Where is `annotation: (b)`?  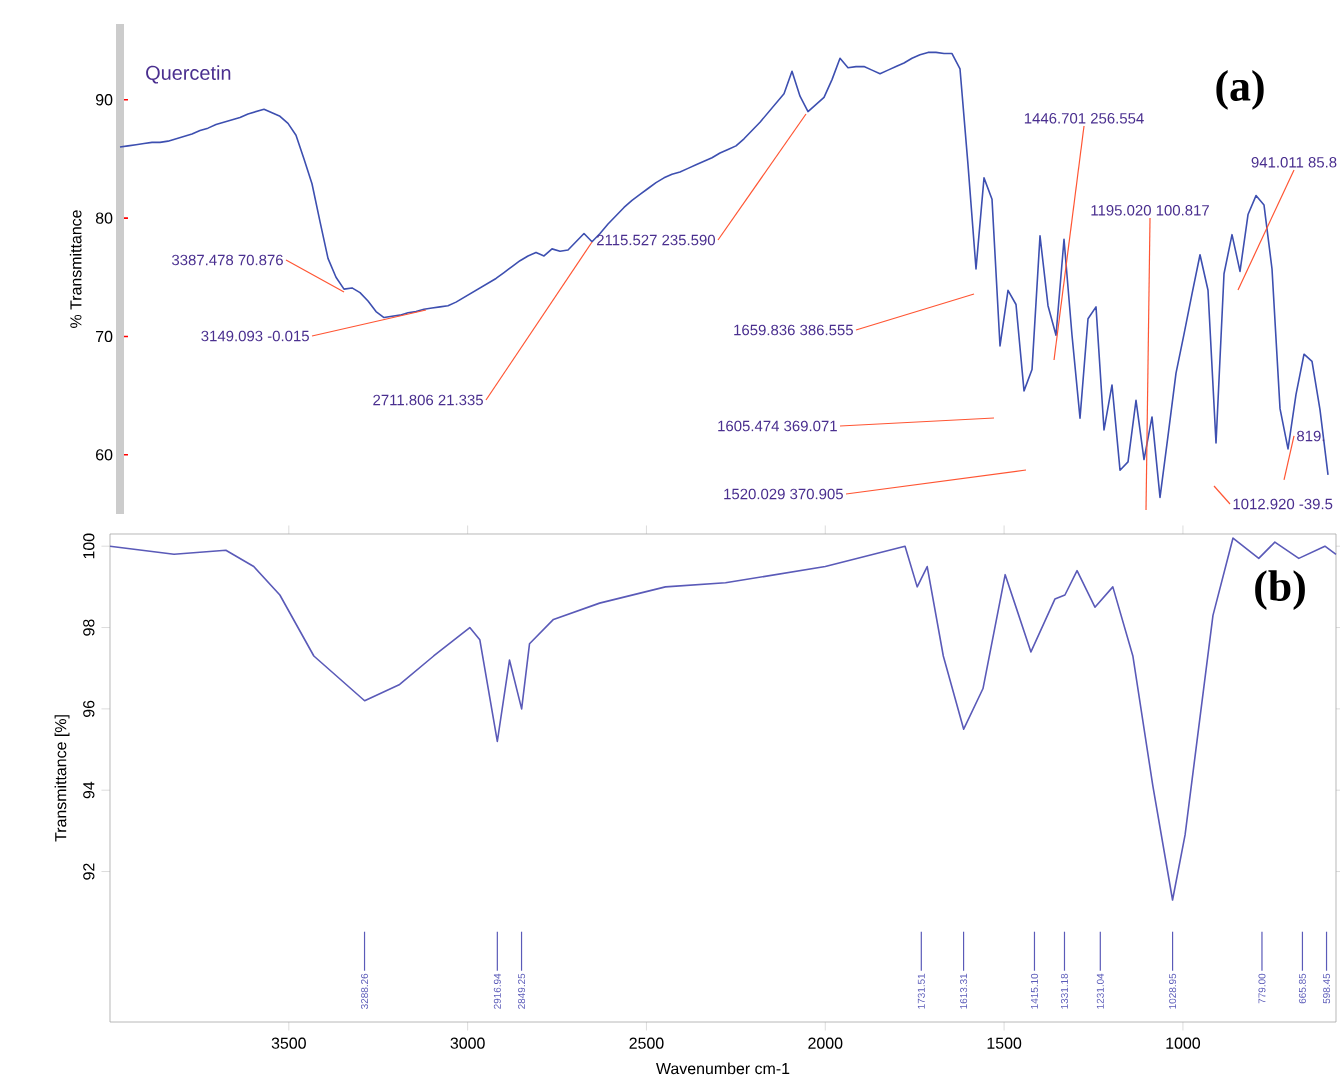
annotation: (b) is located at coordinates (1280, 590).